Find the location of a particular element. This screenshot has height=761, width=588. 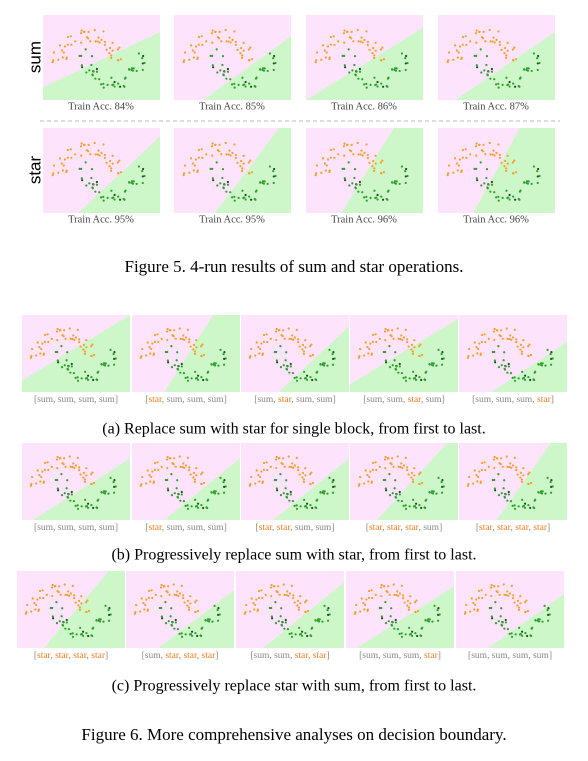

operation: sum is located at coordinates (524, 400).